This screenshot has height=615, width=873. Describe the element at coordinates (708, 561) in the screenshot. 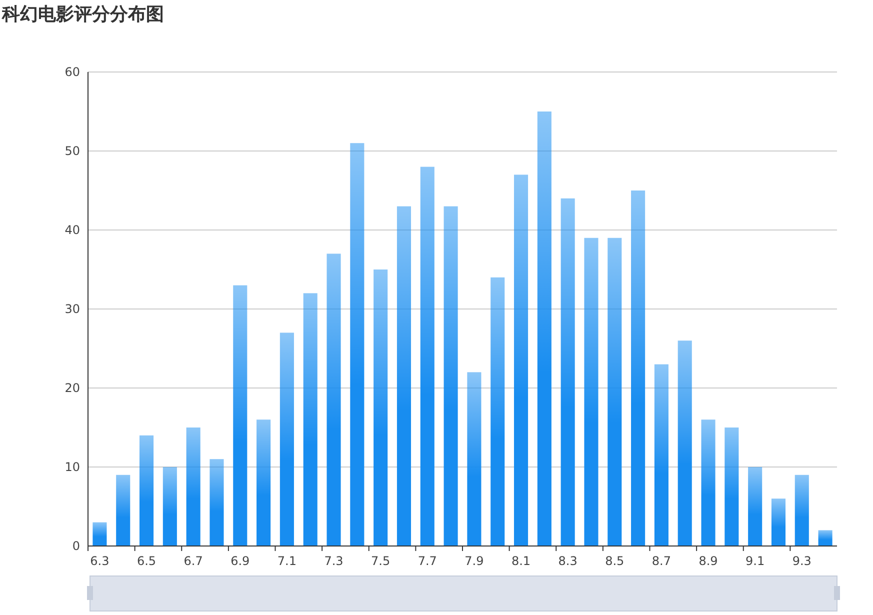

I see `x-tick-label: 8.9` at that location.